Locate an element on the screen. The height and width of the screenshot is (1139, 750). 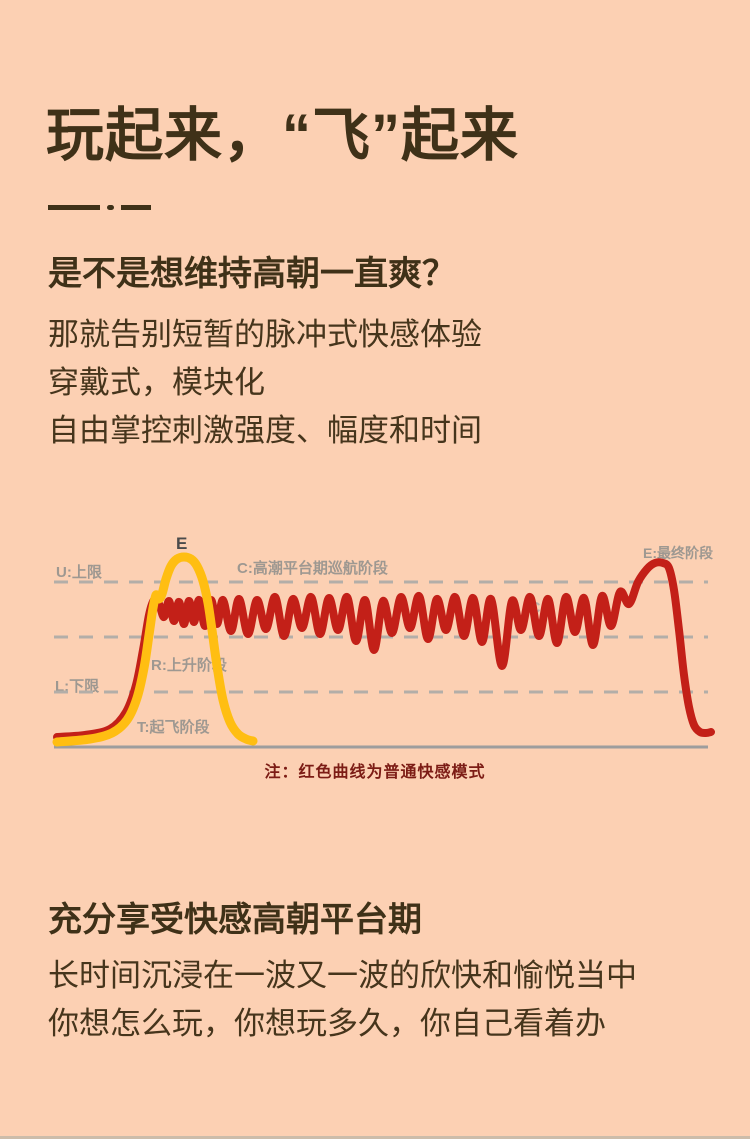
chart-label-takeoff-phase: T:起飞阶段 is located at coordinates (173, 727).